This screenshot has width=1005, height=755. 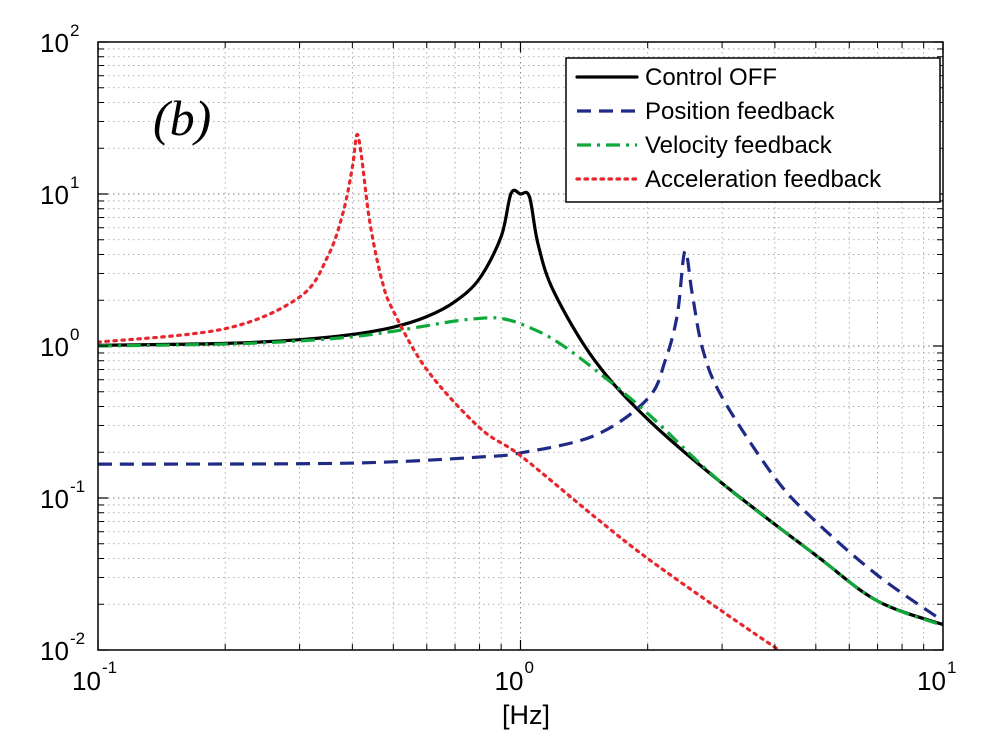 I want to click on x-tick-exponent: 0, so click(x=529, y=667).